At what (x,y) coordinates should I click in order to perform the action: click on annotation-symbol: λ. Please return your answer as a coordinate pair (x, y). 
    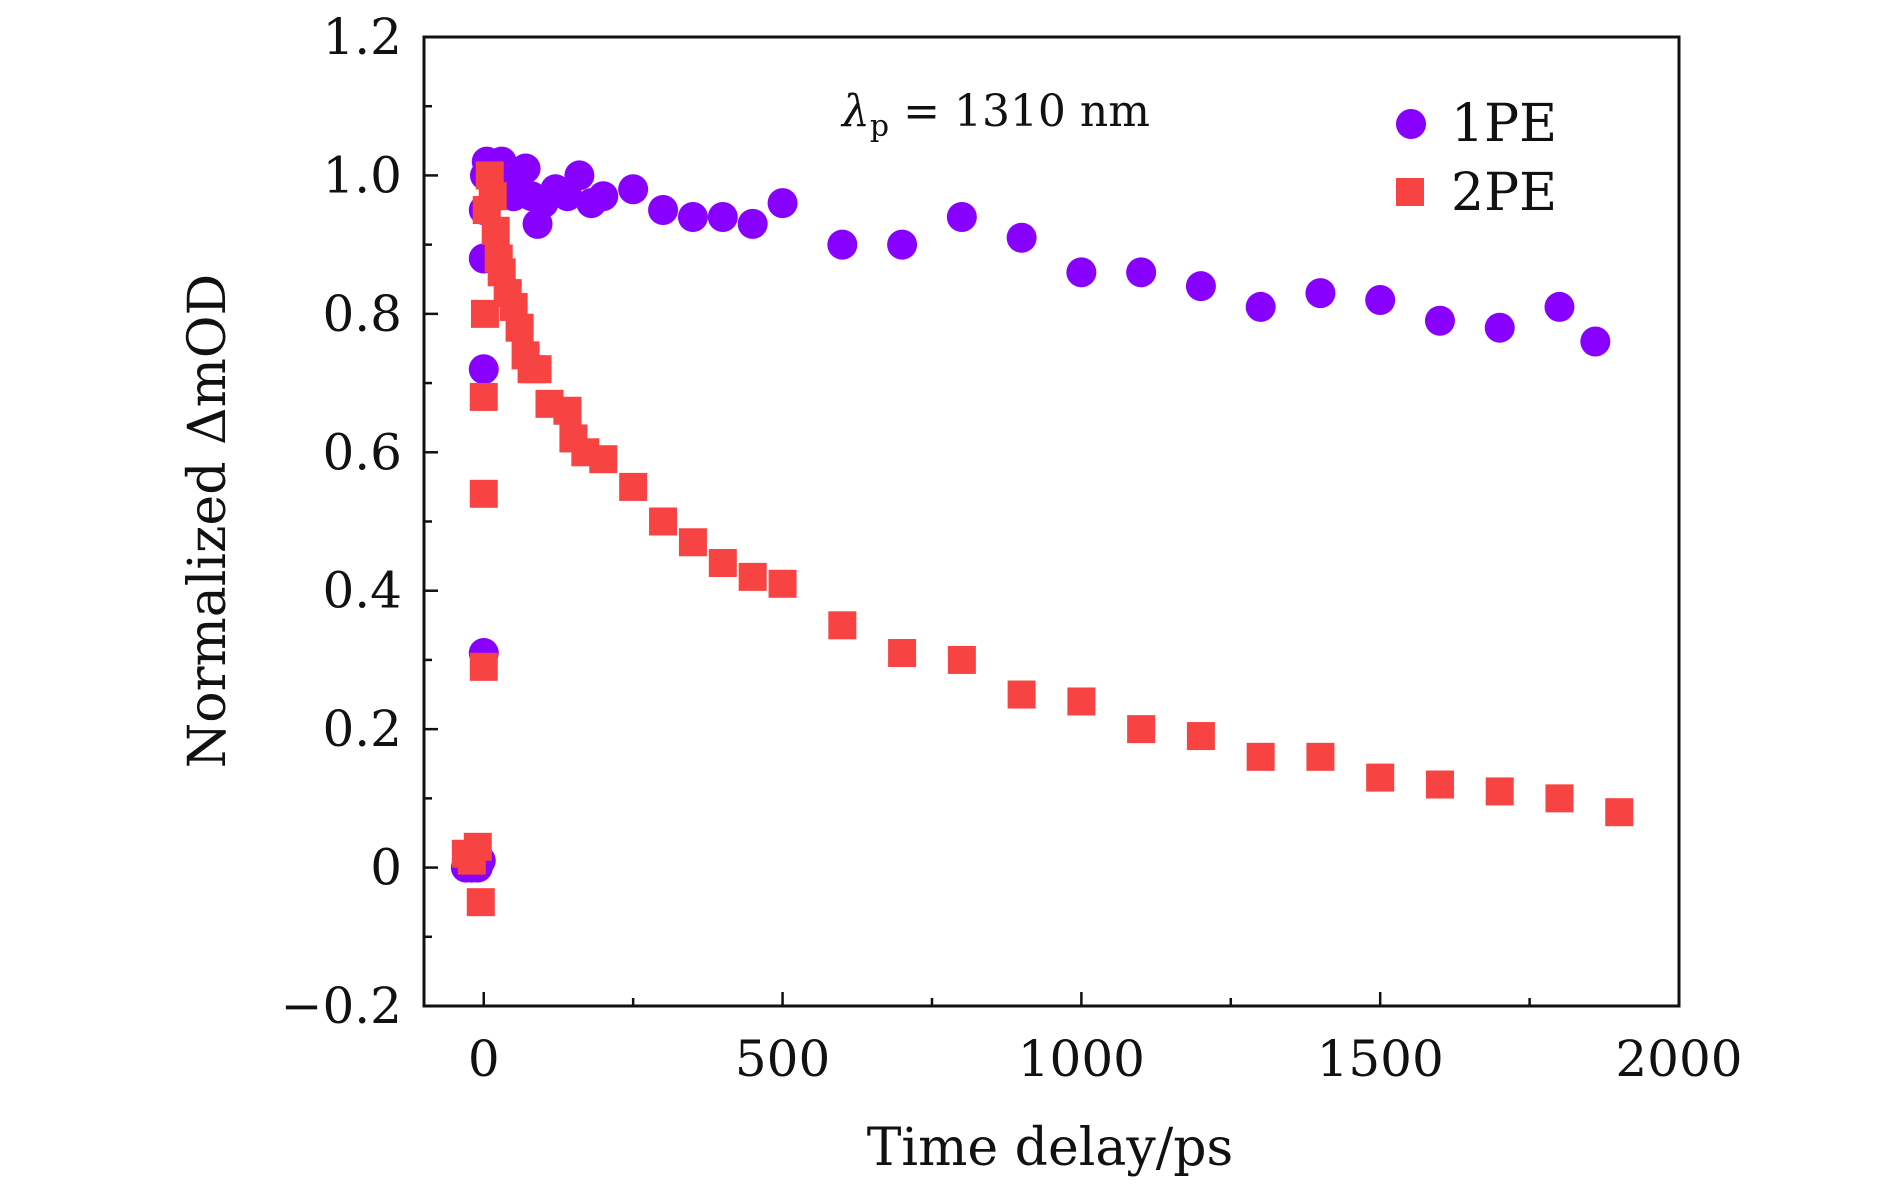
    Looking at the image, I should click on (855, 111).